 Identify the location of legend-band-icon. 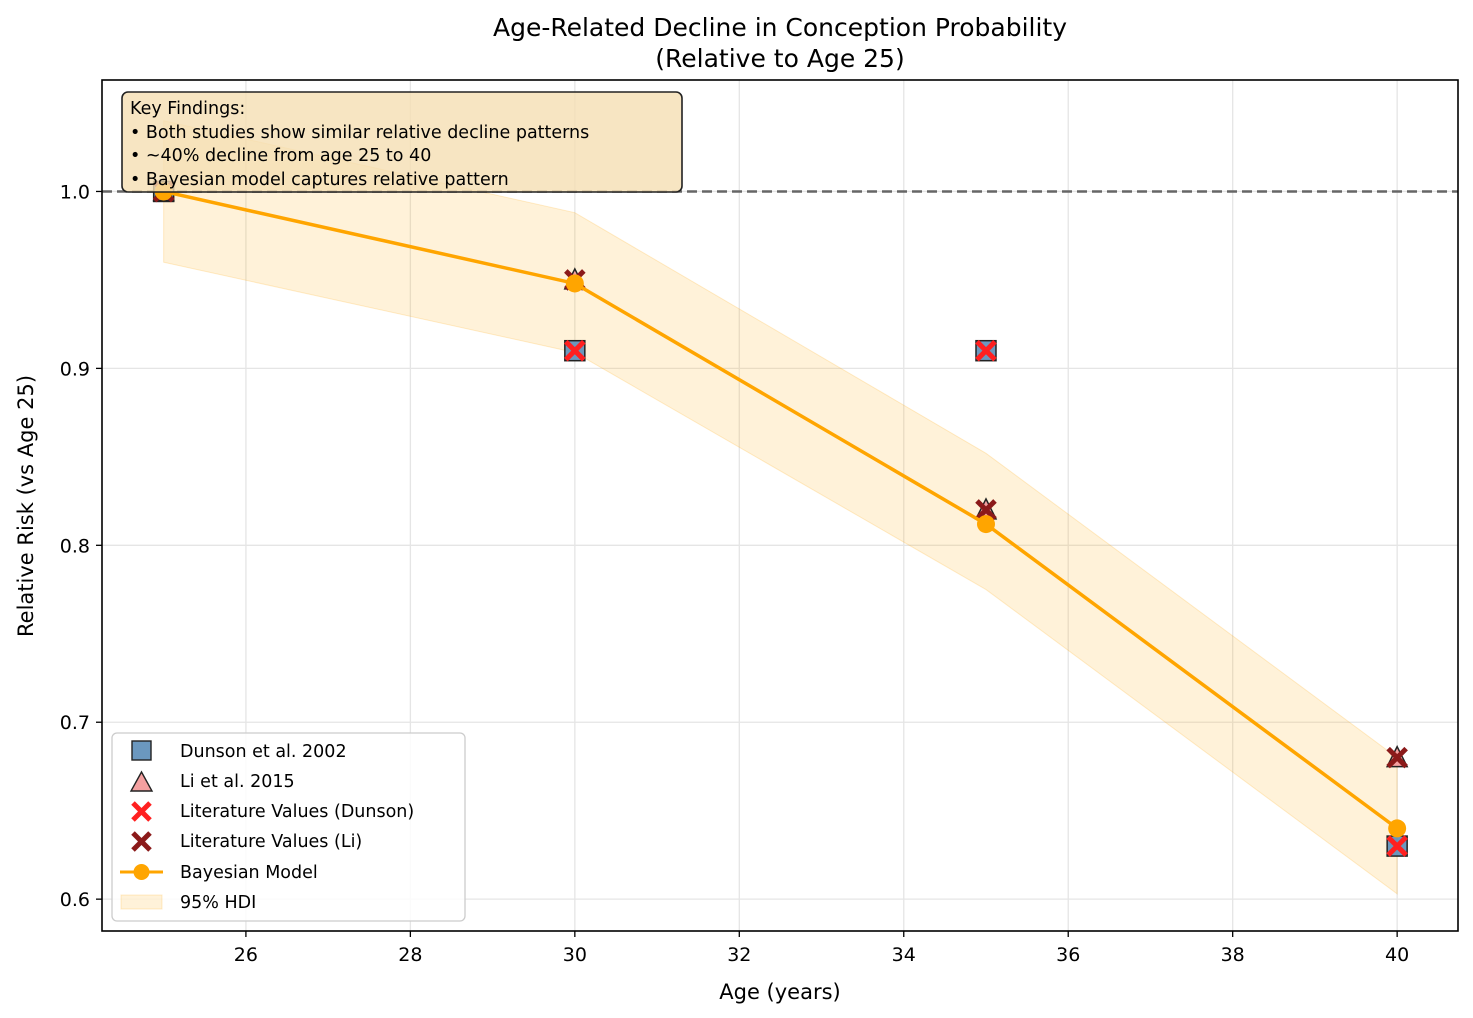
(141, 902).